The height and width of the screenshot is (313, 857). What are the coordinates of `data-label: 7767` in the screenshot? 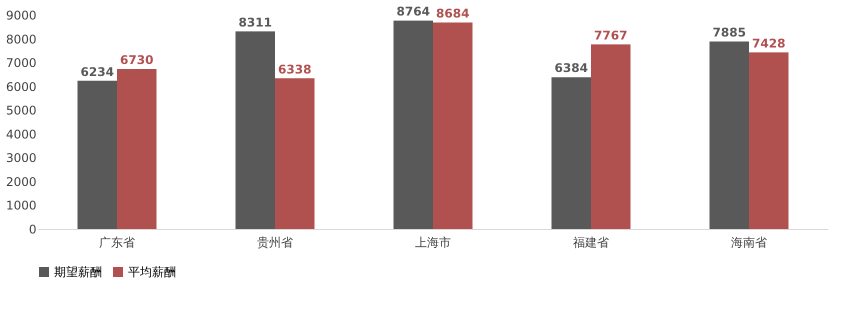 It's located at (611, 35).